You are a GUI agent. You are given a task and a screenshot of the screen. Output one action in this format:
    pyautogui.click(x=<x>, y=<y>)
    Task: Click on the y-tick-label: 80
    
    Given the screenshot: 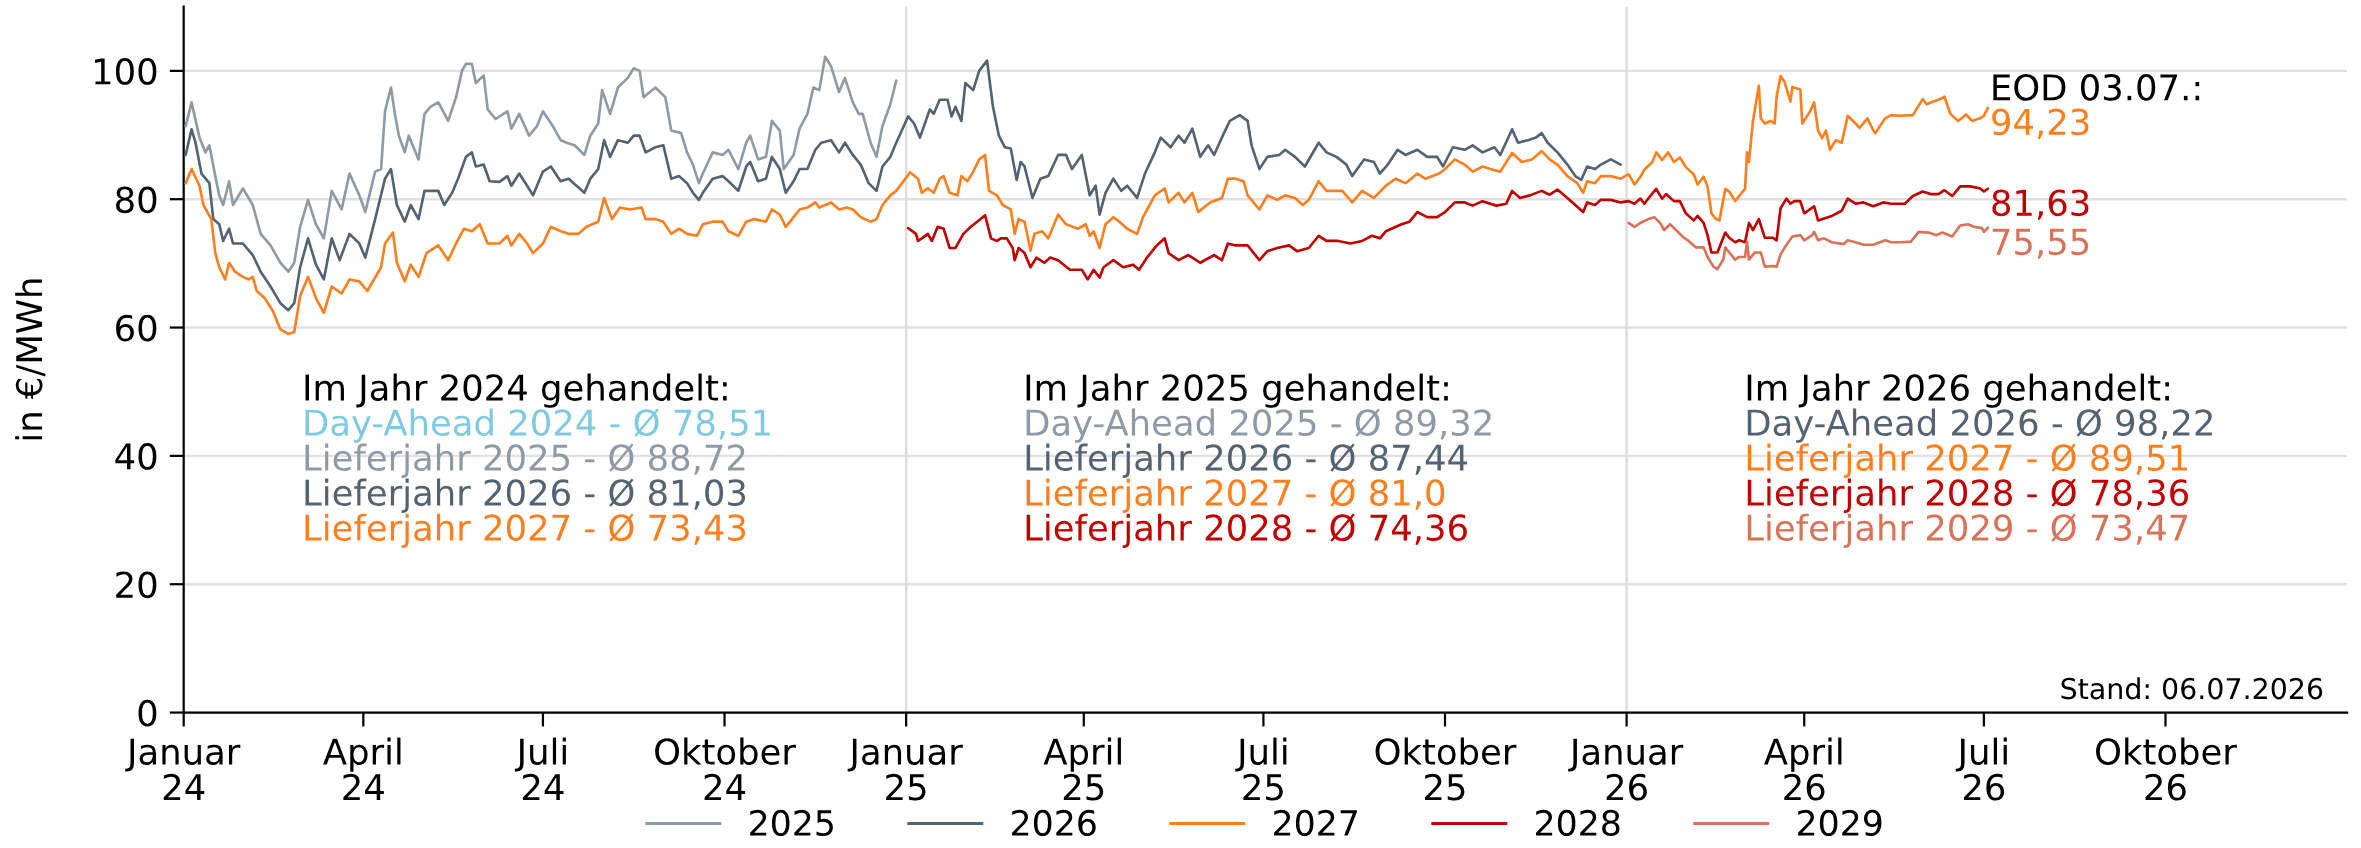 What is the action you would take?
    pyautogui.click(x=136, y=200)
    